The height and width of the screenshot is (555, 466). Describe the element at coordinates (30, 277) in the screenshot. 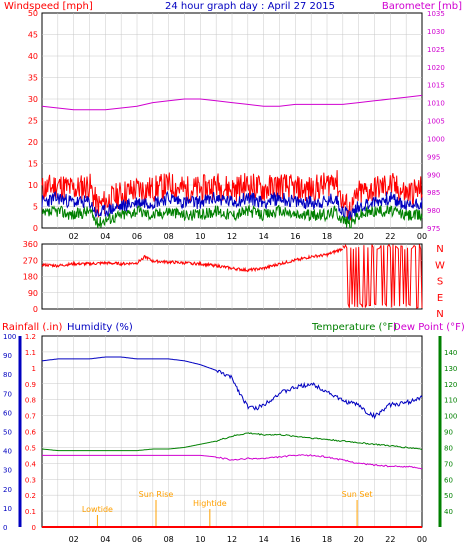

I see `direction-tick-label: 180` at that location.